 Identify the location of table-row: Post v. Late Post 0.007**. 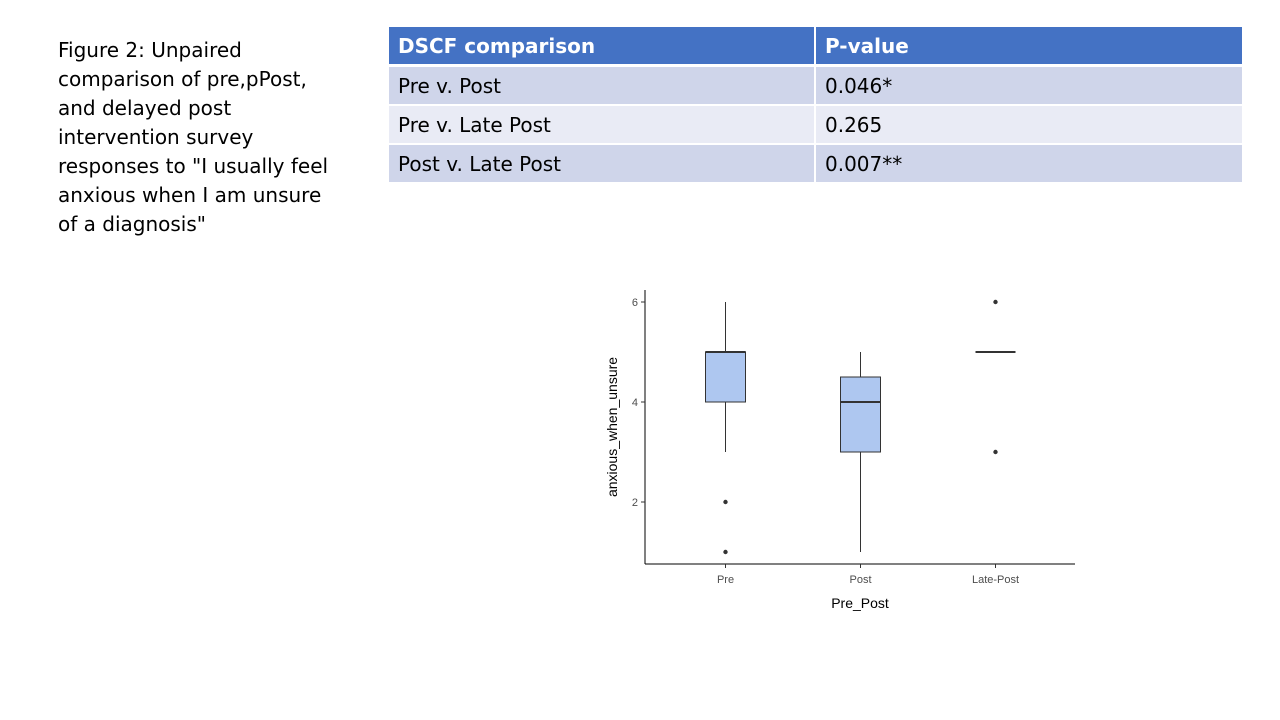
(815, 164).